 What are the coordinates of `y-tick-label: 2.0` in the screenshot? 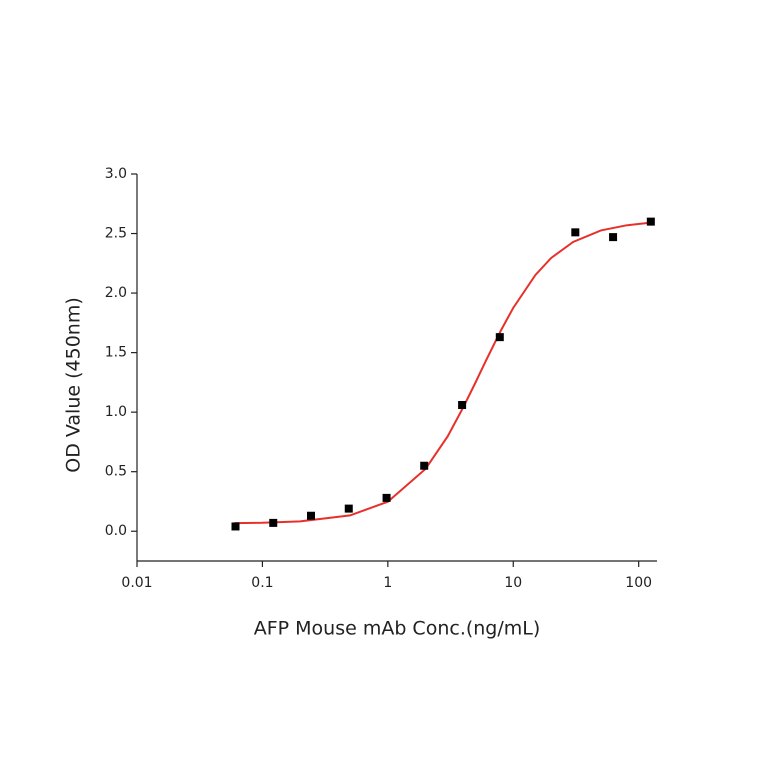 It's located at (116, 293).